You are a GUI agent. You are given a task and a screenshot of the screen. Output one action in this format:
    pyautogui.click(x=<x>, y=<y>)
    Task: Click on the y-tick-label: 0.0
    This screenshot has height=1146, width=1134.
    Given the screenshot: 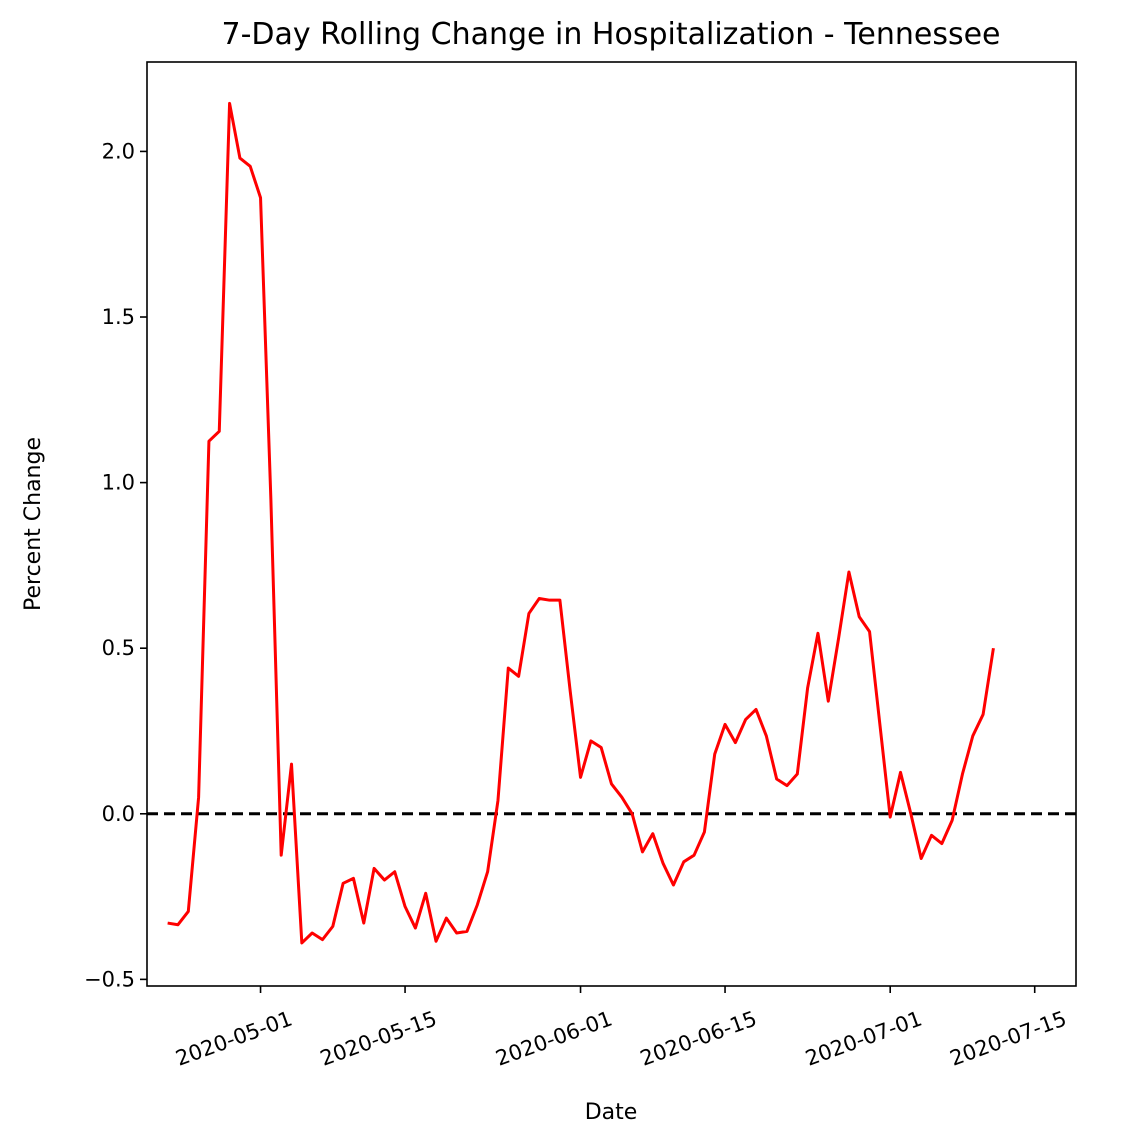 What is the action you would take?
    pyautogui.click(x=118, y=814)
    